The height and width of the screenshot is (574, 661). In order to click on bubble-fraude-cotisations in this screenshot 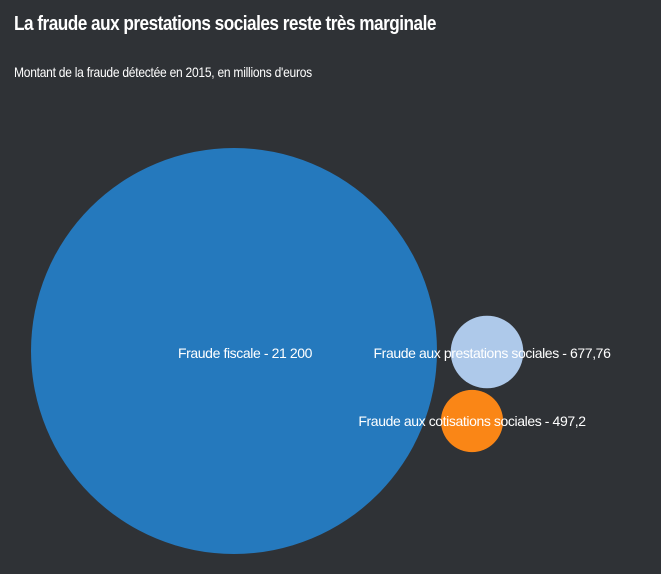, I will do `click(472, 421)`.